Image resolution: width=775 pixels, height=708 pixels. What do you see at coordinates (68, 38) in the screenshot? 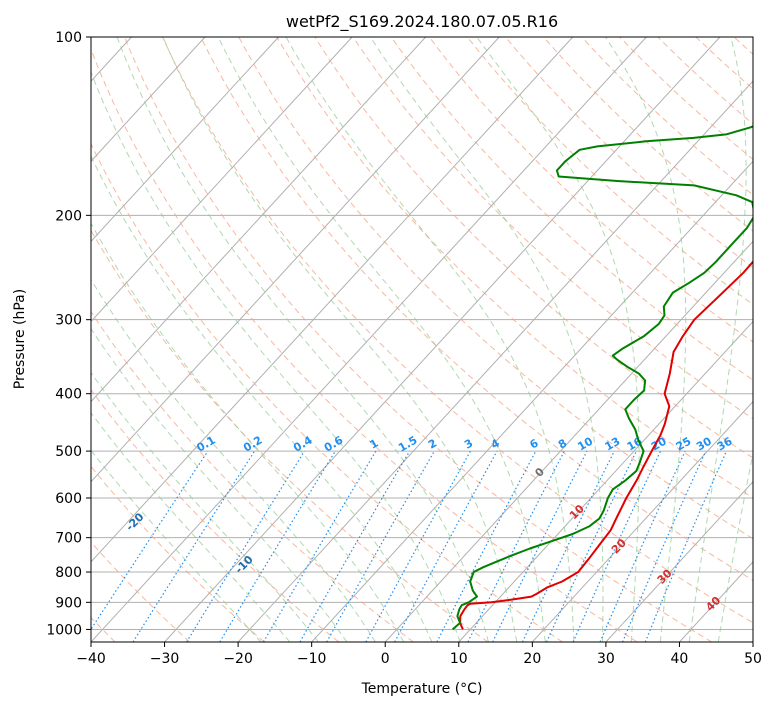
I see `y-tick-label: 100` at bounding box center [68, 38].